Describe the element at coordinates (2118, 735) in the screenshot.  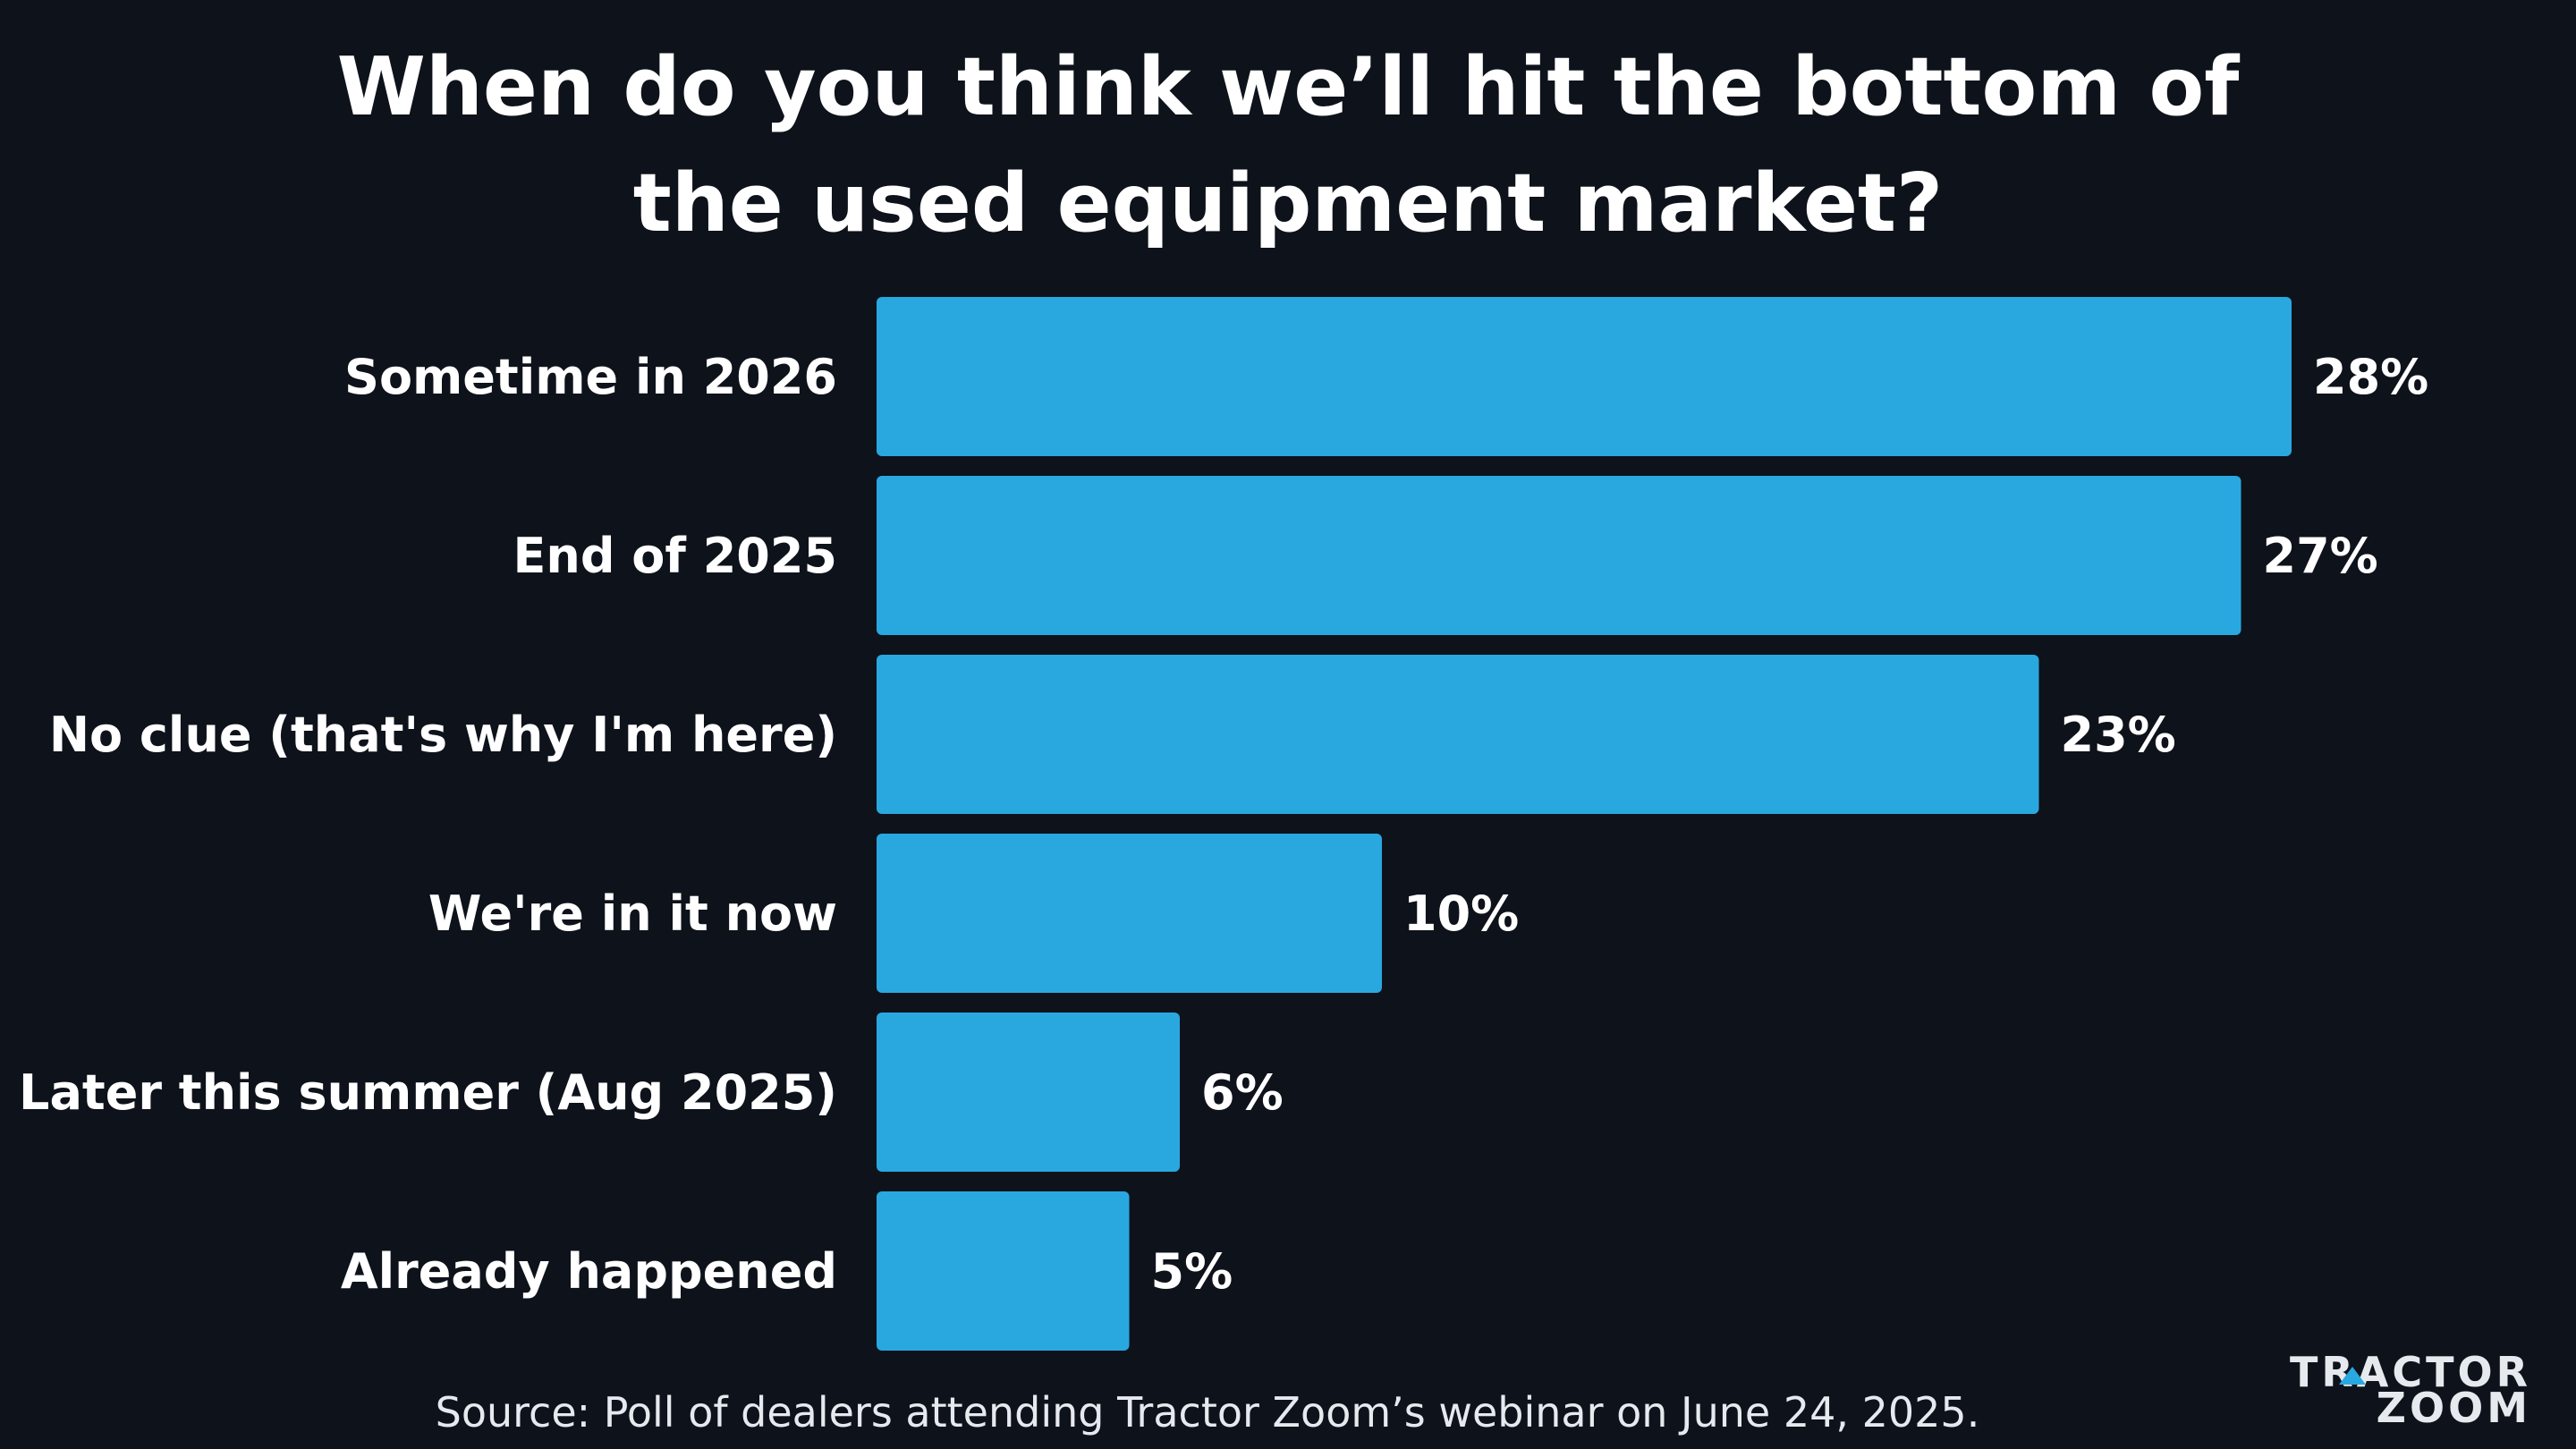
I see `value-label: 23%` at that location.